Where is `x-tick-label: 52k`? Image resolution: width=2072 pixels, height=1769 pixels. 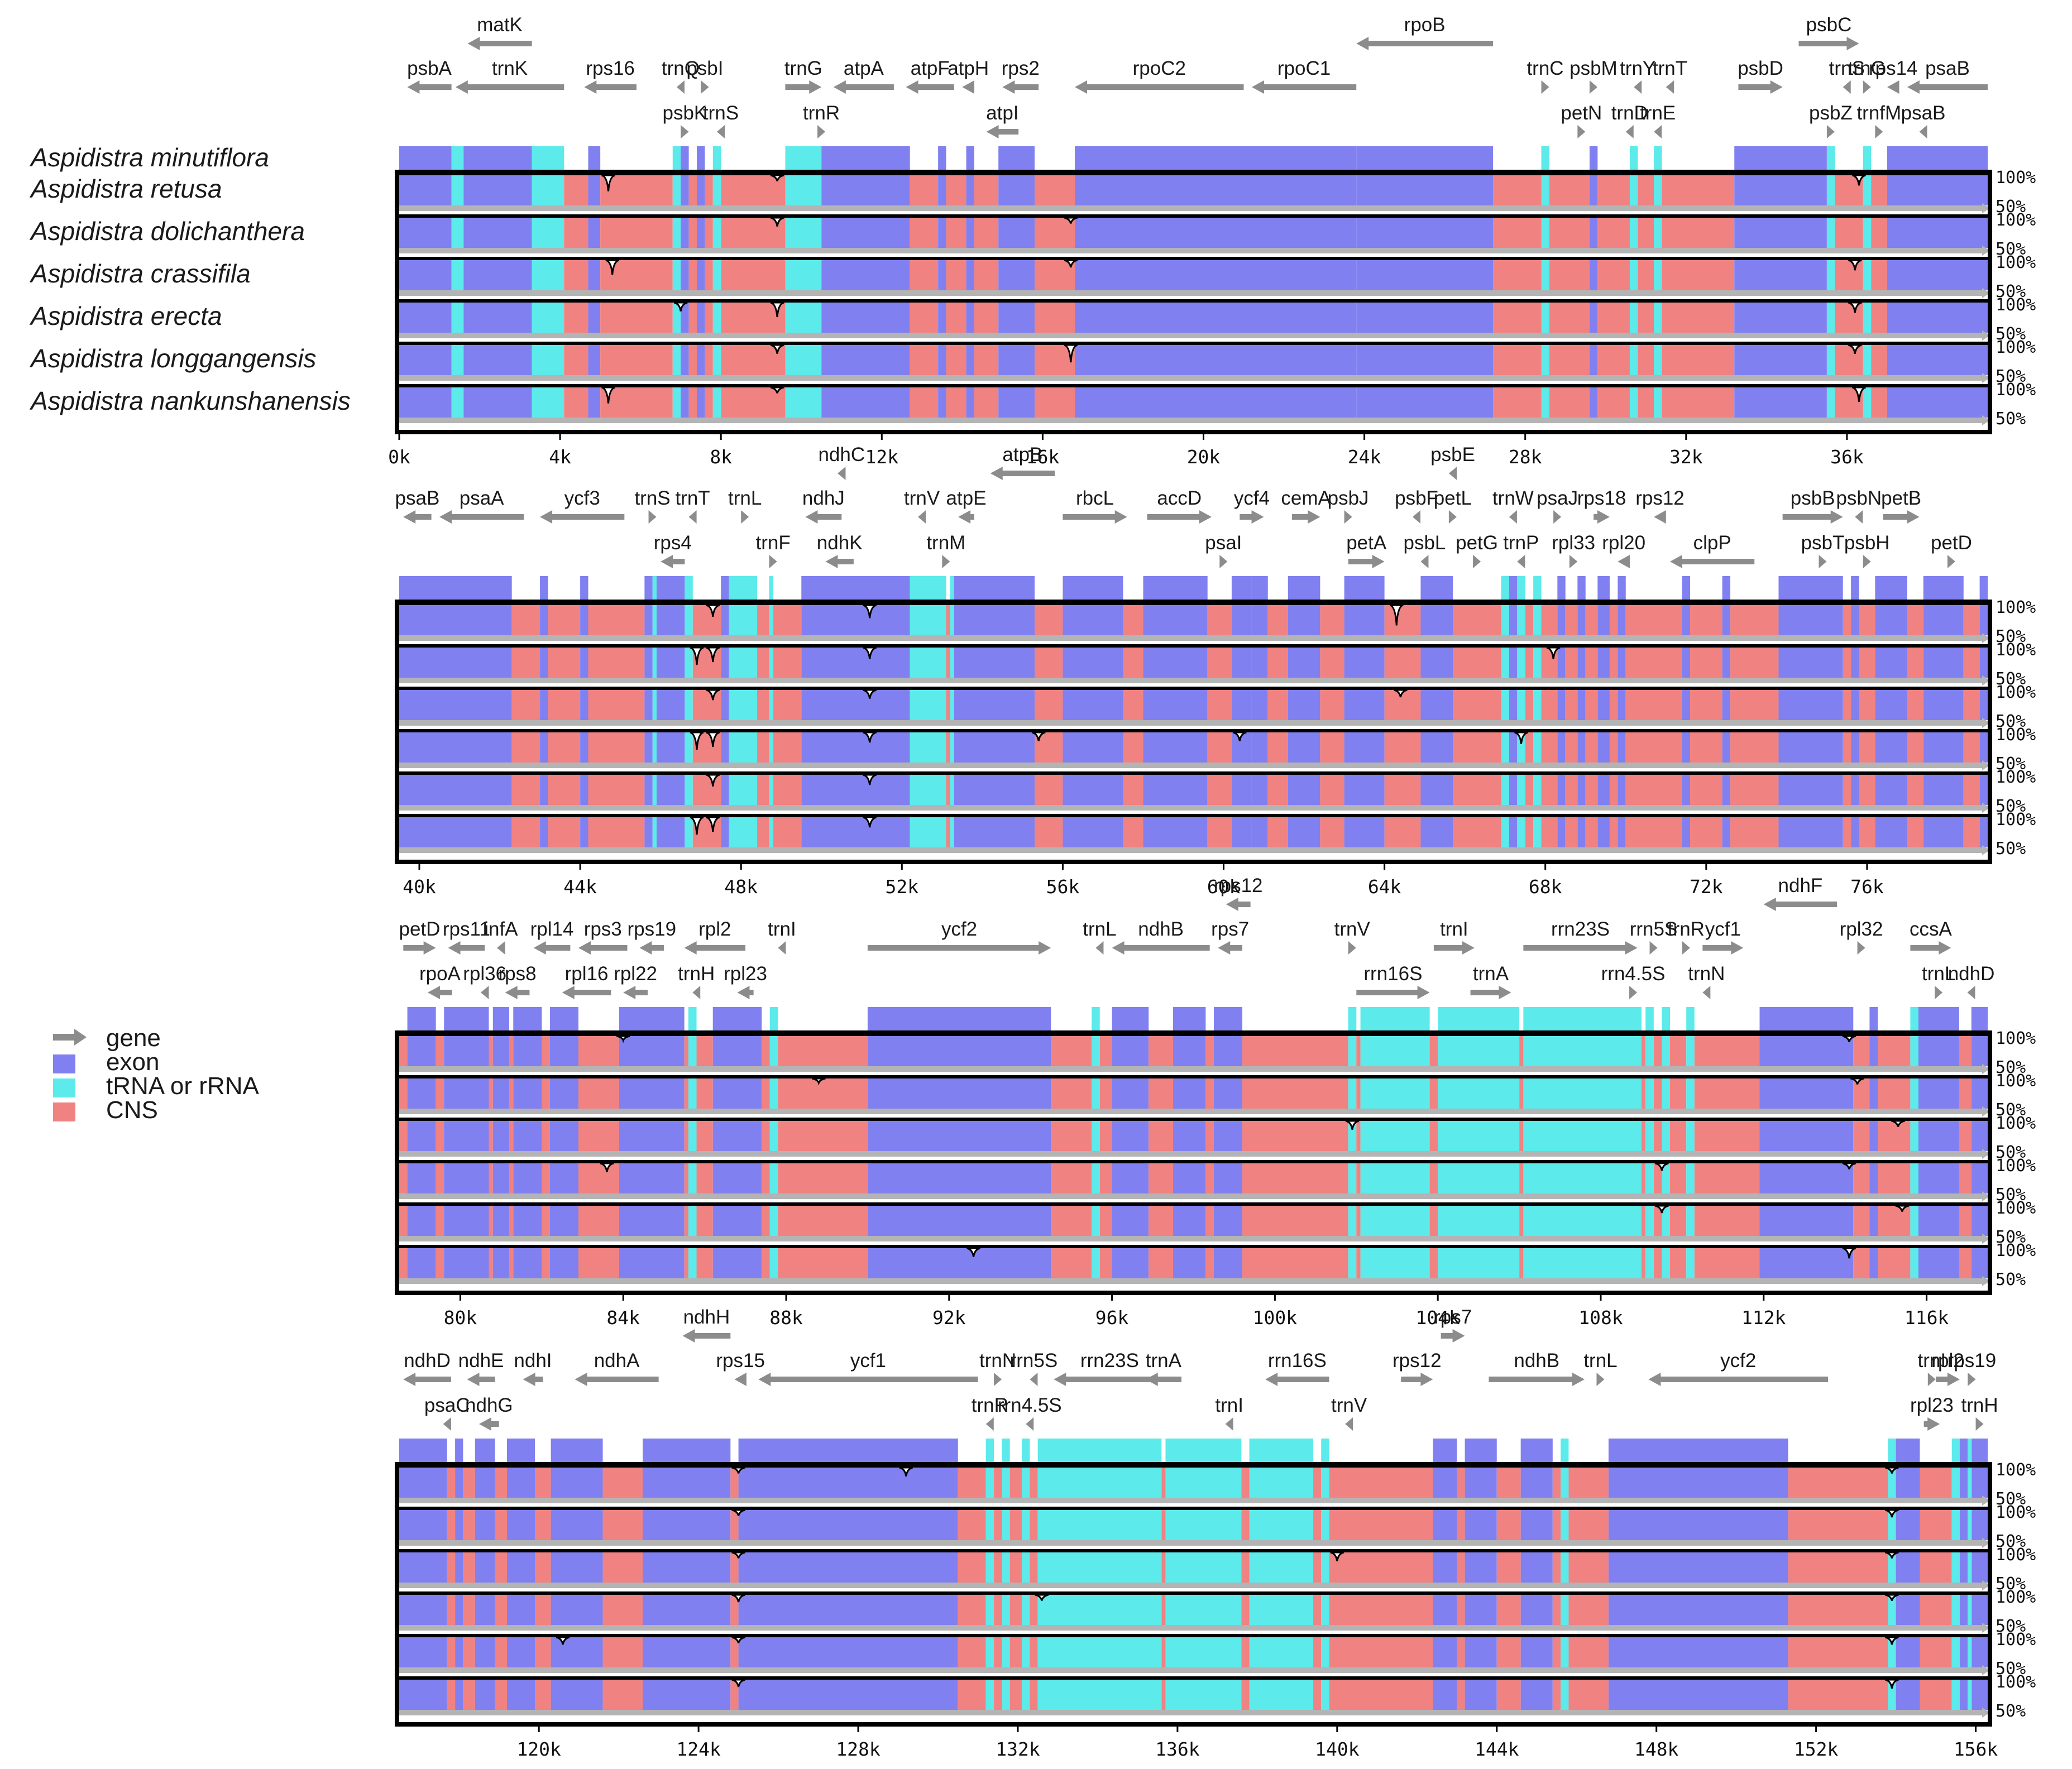 x-tick-label: 52k is located at coordinates (902, 887).